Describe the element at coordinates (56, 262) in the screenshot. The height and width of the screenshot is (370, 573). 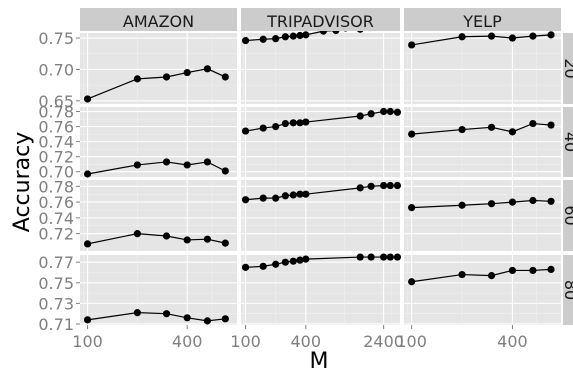
I see `y-tick-label: 0.77` at that location.